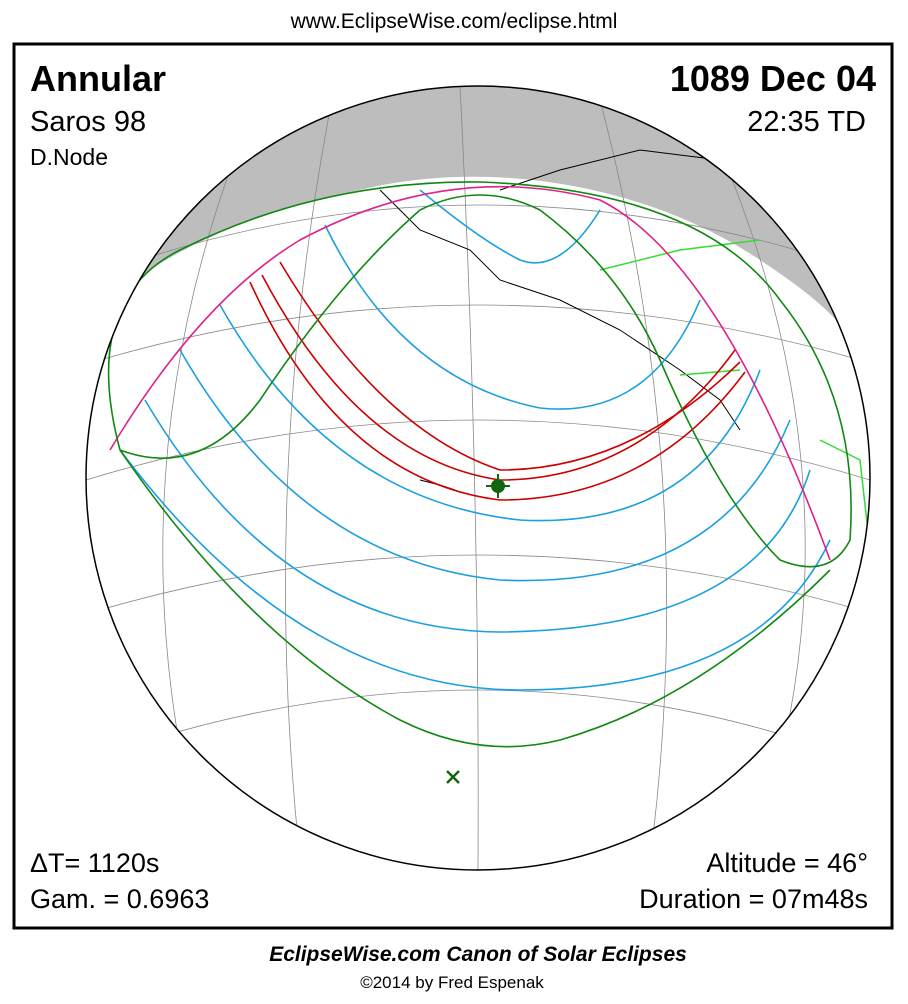 This screenshot has width=908, height=1004. What do you see at coordinates (88, 122) in the screenshot?
I see `saros: Saros 98` at bounding box center [88, 122].